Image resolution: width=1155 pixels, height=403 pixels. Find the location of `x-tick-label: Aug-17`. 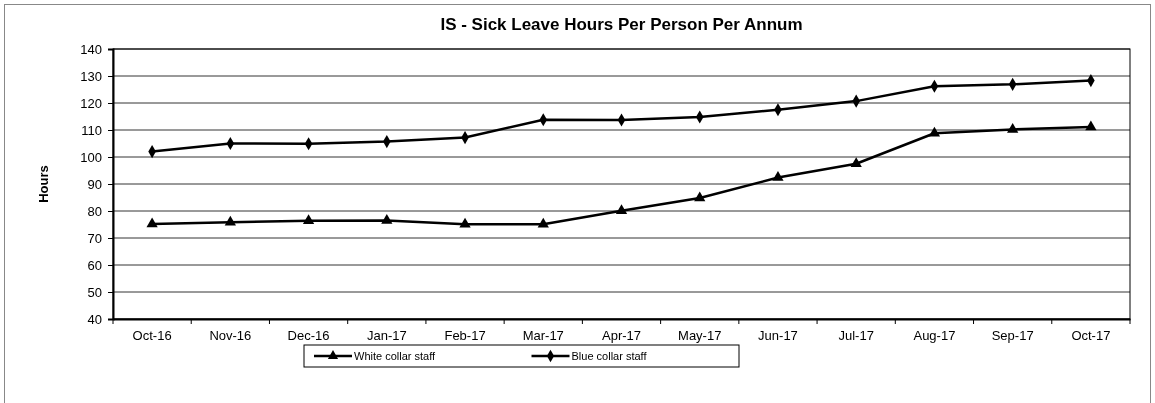

x-tick-label: Aug-17 is located at coordinates (934, 336).